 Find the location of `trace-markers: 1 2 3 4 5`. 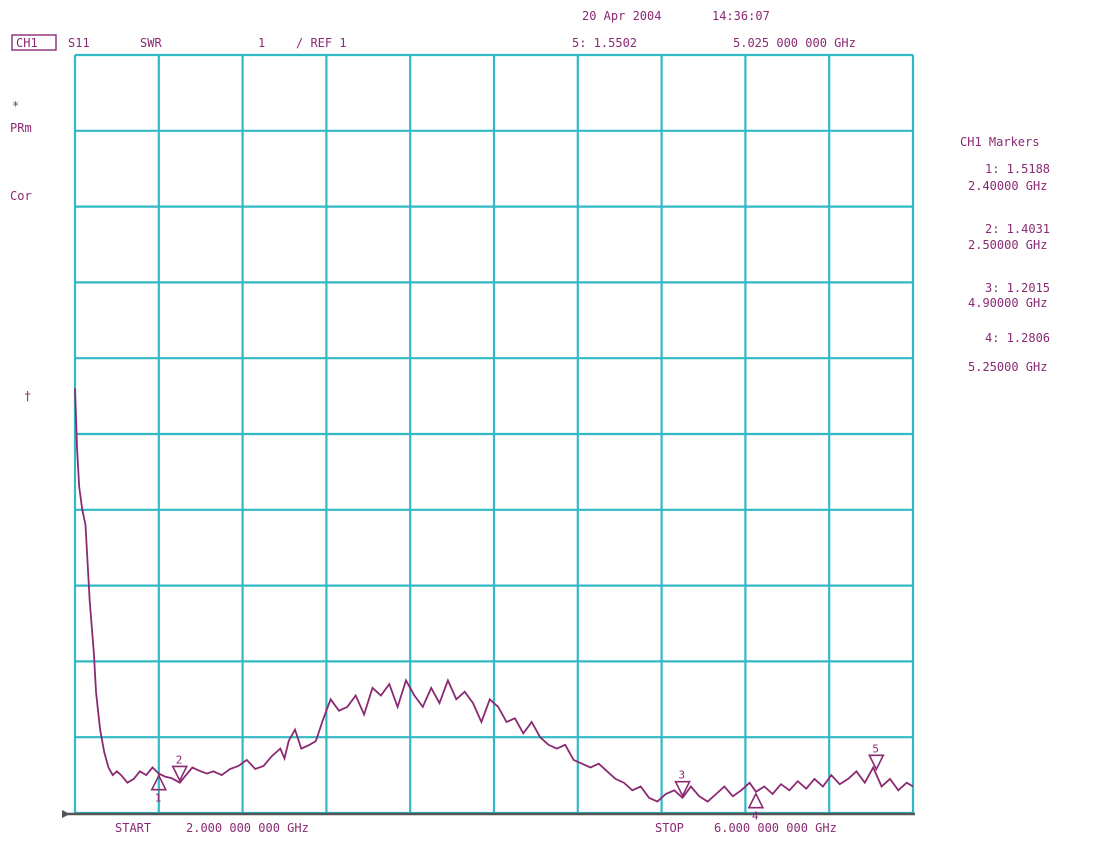

trace-markers: 1 2 3 4 5 is located at coordinates (517, 782).